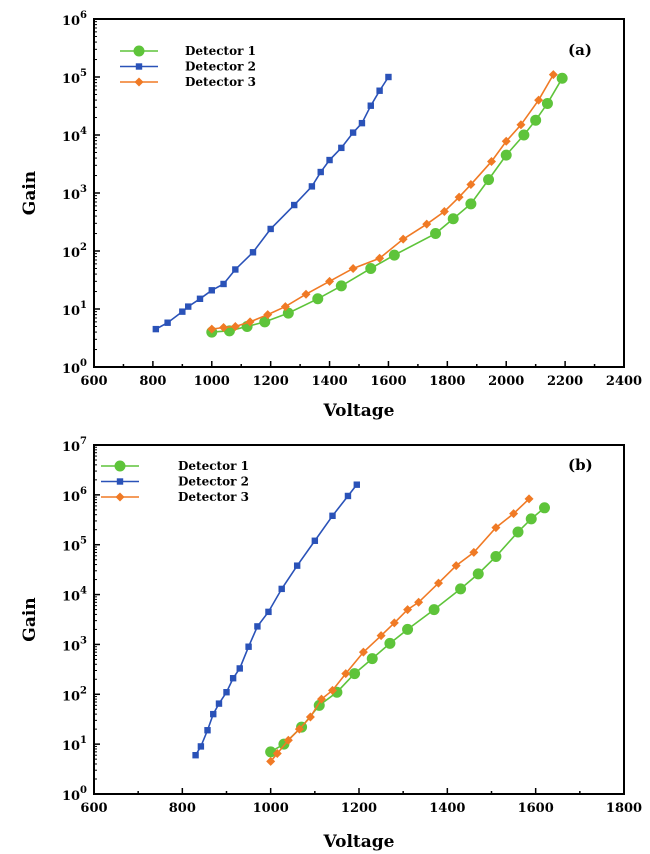 Image resolution: width=650 pixels, height=854 pixels. I want to click on x-tick-label: 1800, so click(624, 808).